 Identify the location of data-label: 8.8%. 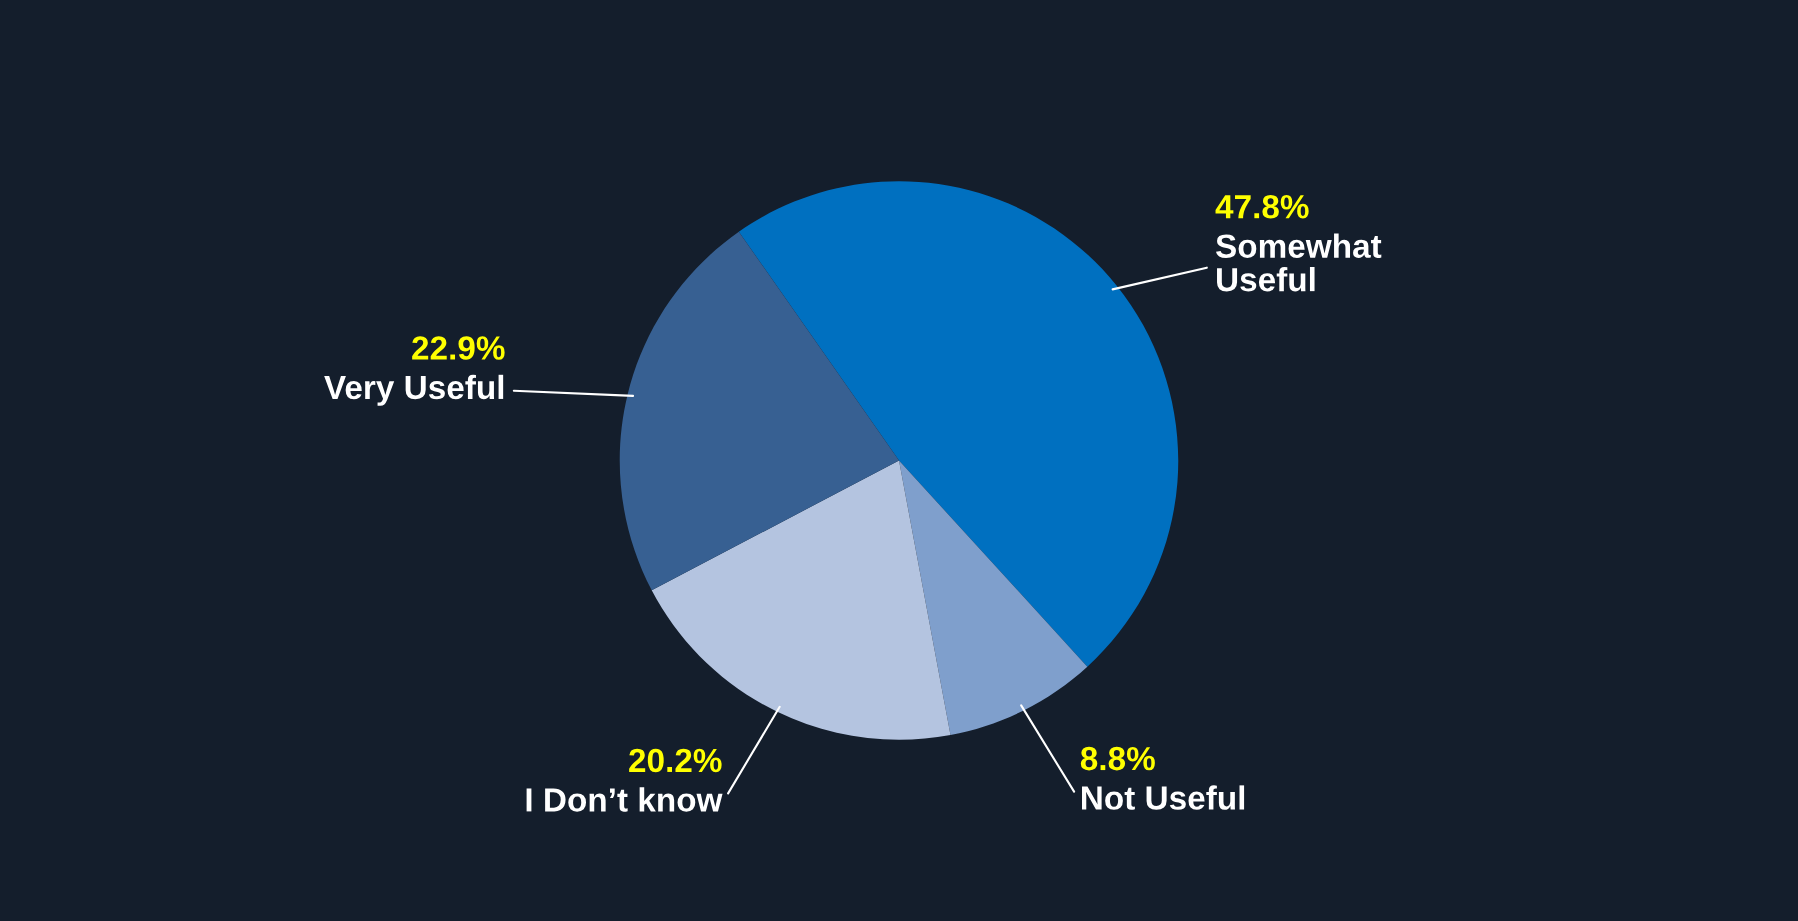
(1117, 758).